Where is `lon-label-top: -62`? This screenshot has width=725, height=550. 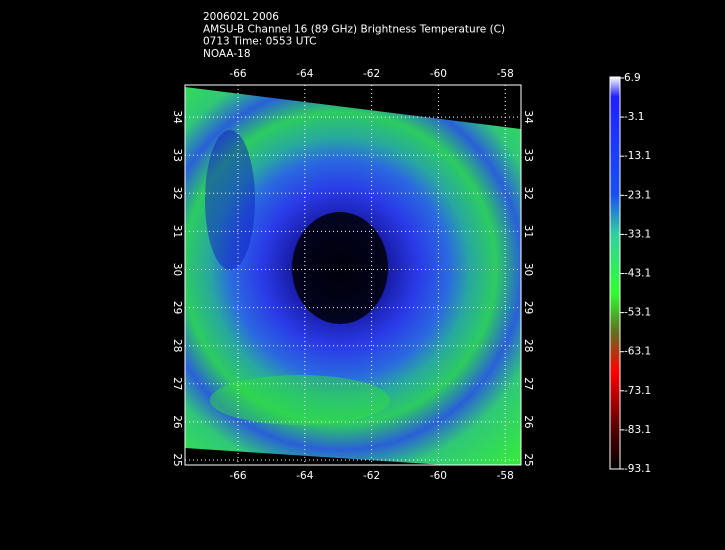 lon-label-top: -62 is located at coordinates (371, 74).